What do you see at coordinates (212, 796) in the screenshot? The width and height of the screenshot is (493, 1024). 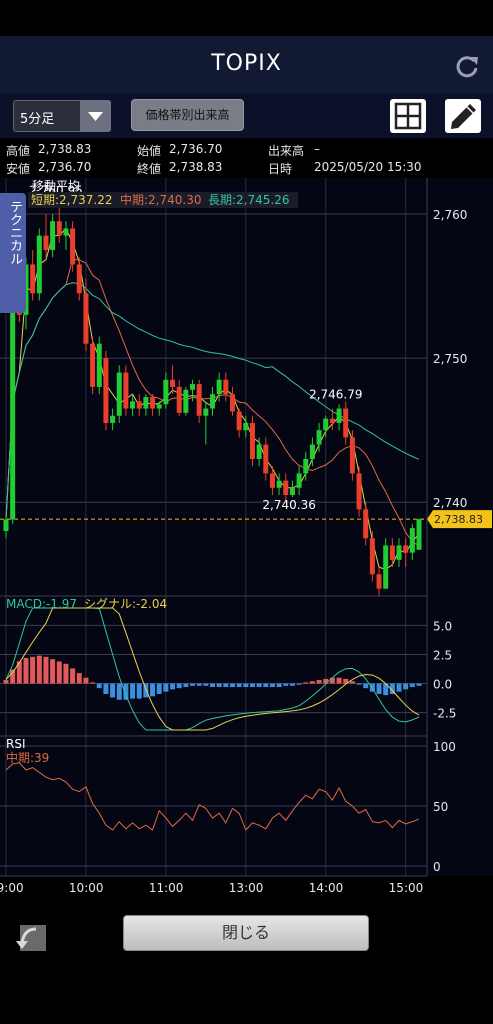 I see `rsi-line` at bounding box center [212, 796].